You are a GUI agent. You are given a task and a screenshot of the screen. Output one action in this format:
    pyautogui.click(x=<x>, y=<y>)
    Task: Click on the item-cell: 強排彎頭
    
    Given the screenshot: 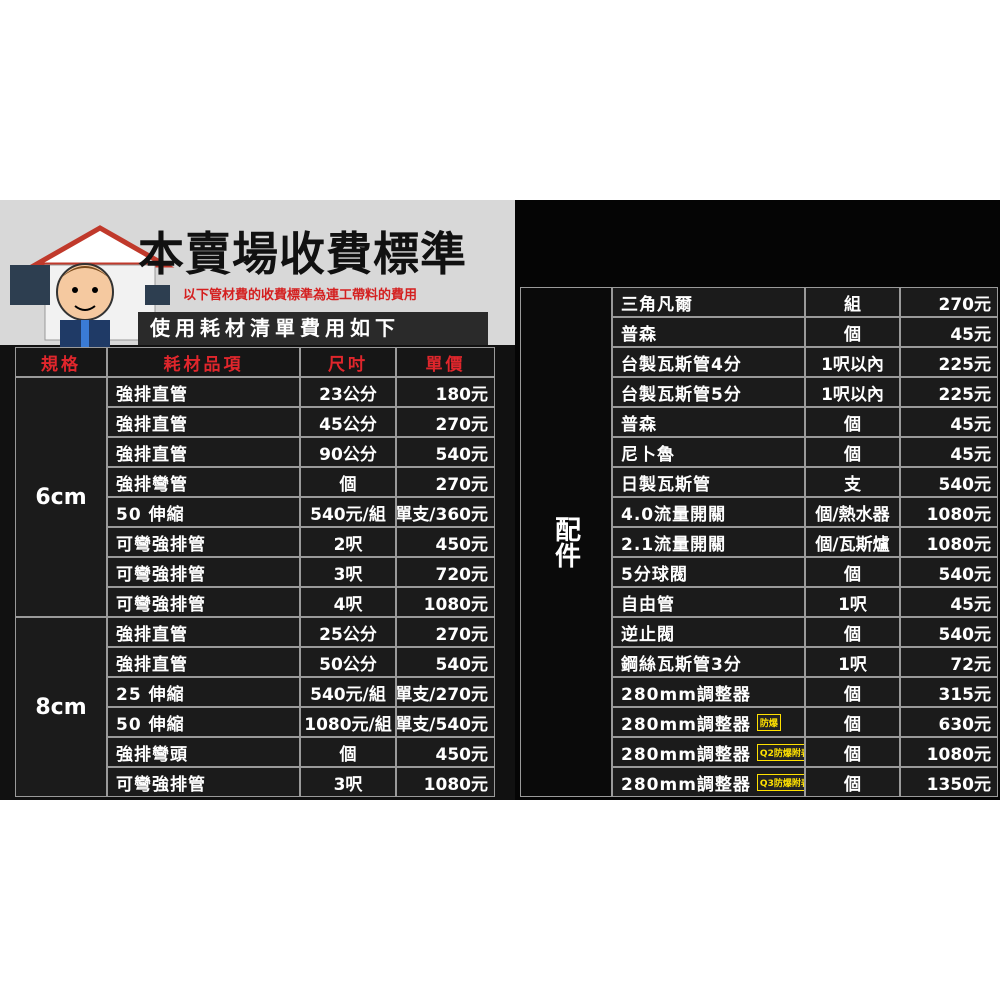 What is the action you would take?
    pyautogui.click(x=203, y=752)
    